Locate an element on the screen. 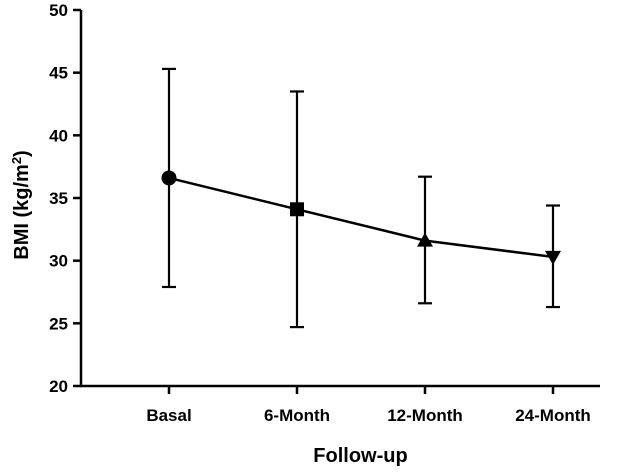  y-axis-title-superscript: 2 is located at coordinates (16, 160).